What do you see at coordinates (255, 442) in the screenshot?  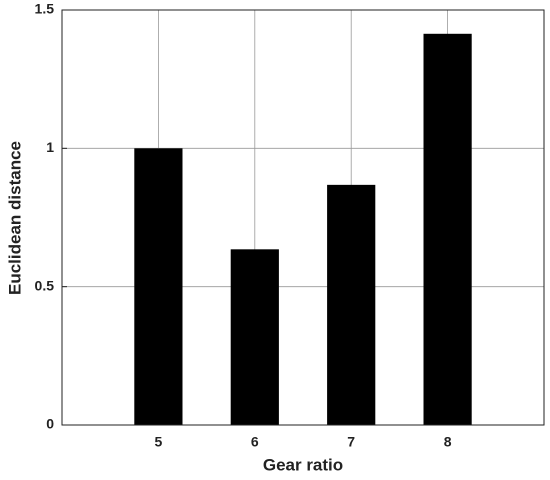 I see `x-tick-label: 6` at bounding box center [255, 442].